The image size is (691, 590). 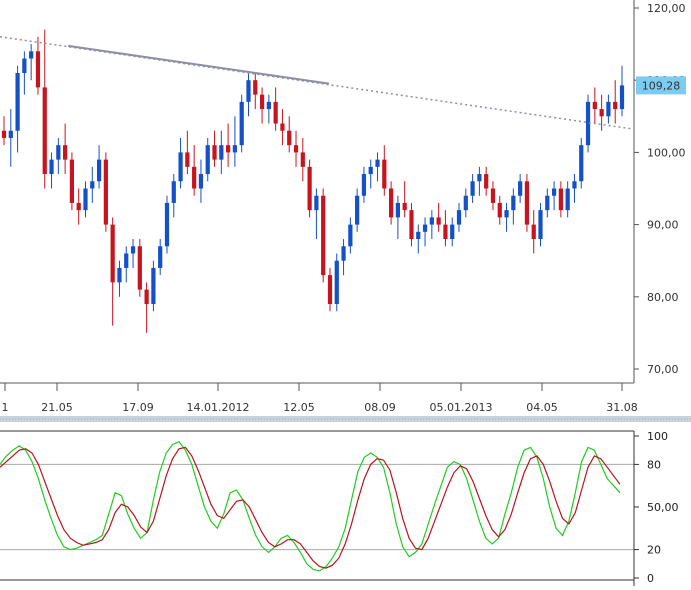 I want to click on oscillator-tick-label: 0, so click(x=650, y=578).